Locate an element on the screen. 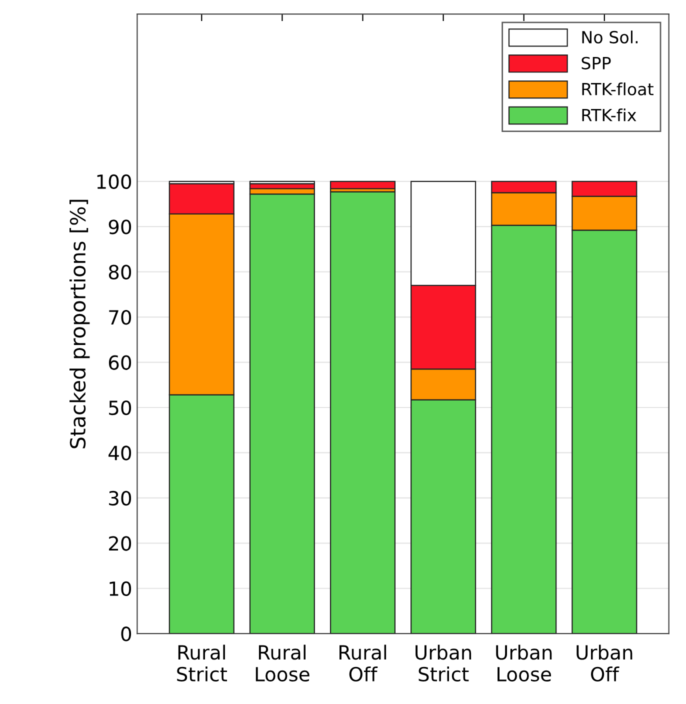 This screenshot has height=704, width=686. x-tick-label: Urban Loose is located at coordinates (524, 663).